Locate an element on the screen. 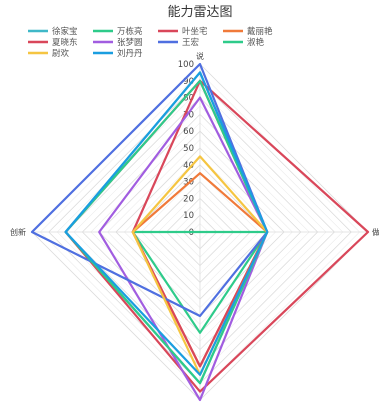 This screenshot has width=379, height=405. indicator-label: 说 is located at coordinates (200, 56).